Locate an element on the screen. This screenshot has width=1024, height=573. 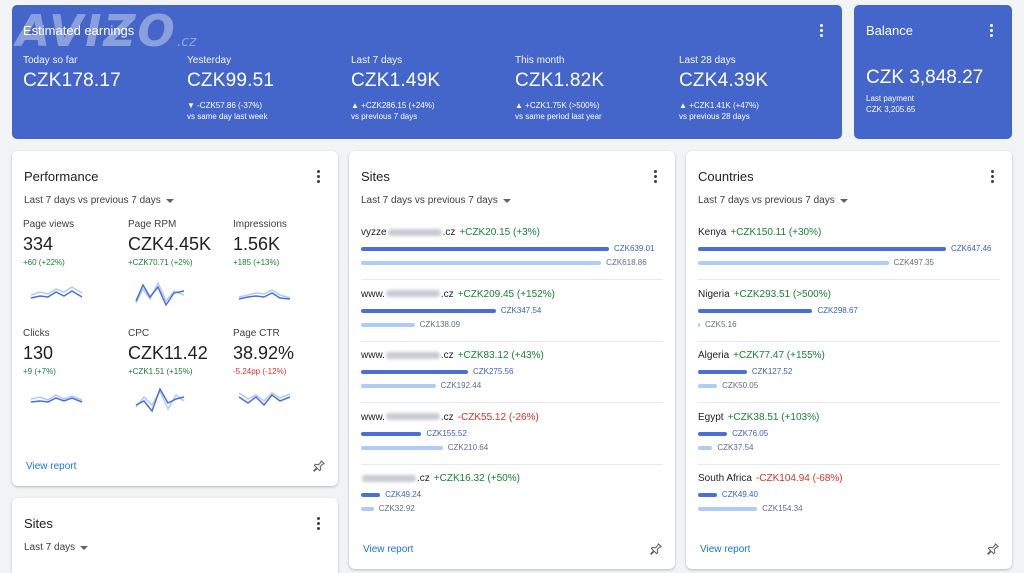
metric-delta: -5.24pp (-12%) is located at coordinates (260, 371).